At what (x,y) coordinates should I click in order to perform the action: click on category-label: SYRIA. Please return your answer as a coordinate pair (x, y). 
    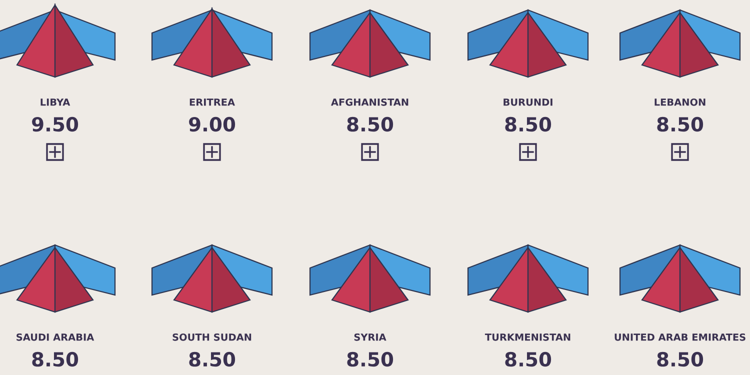
    Looking at the image, I should click on (370, 337).